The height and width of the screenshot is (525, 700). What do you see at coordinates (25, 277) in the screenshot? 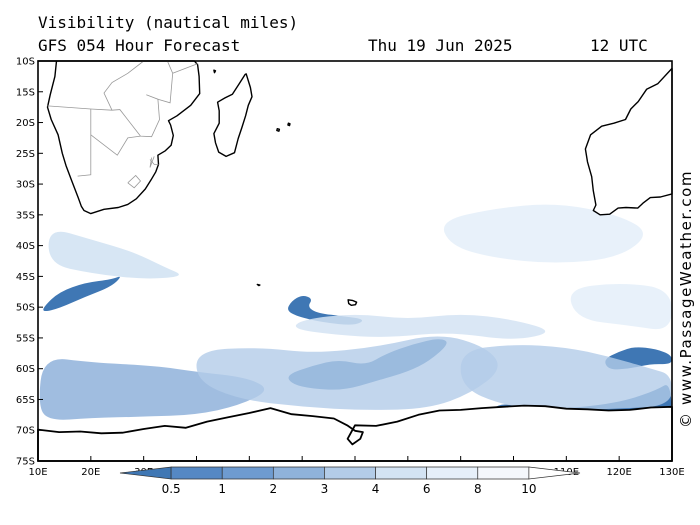
I see `y-tick-label: 45S` at bounding box center [25, 277].